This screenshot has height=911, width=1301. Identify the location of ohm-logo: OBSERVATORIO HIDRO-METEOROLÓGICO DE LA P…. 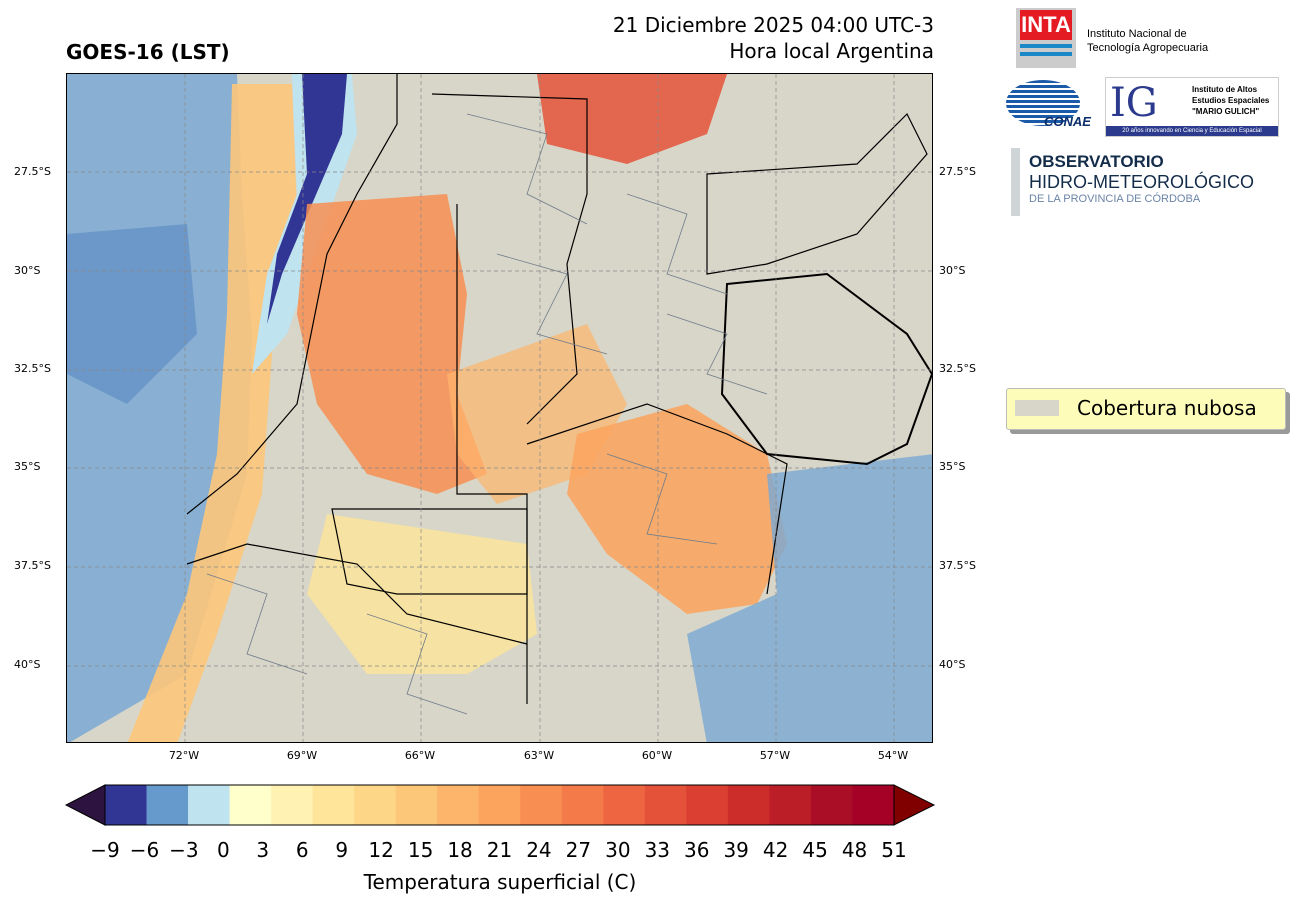
(1142, 178).